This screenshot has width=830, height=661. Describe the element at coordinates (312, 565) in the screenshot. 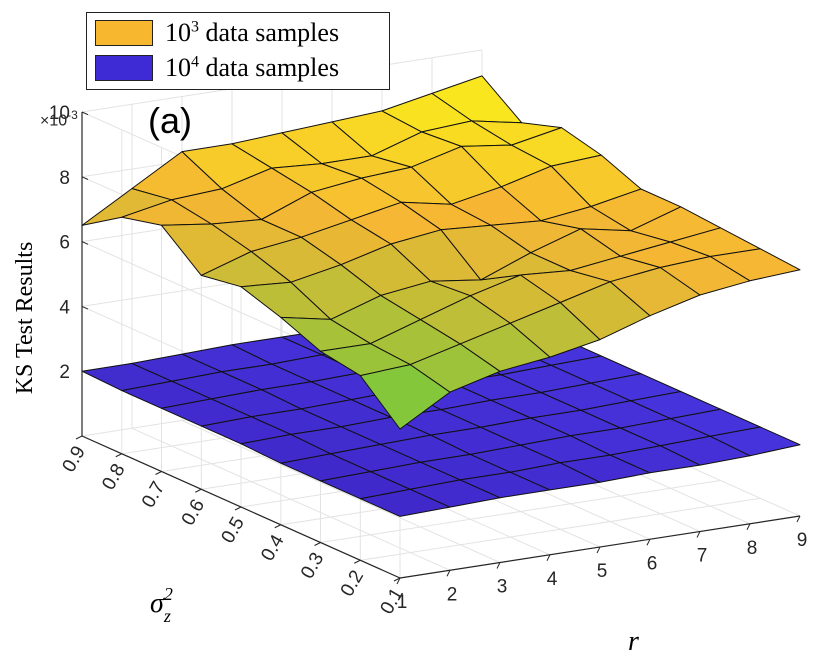

I see `y-tick-label-2: 0.3` at that location.